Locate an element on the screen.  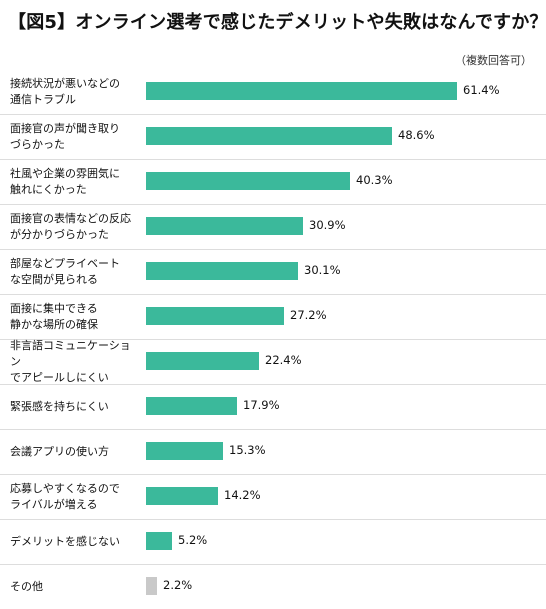
chart-row: 社風や企業の雰囲気に 触れにくかった 40.3% is located at coordinates (273, 181).